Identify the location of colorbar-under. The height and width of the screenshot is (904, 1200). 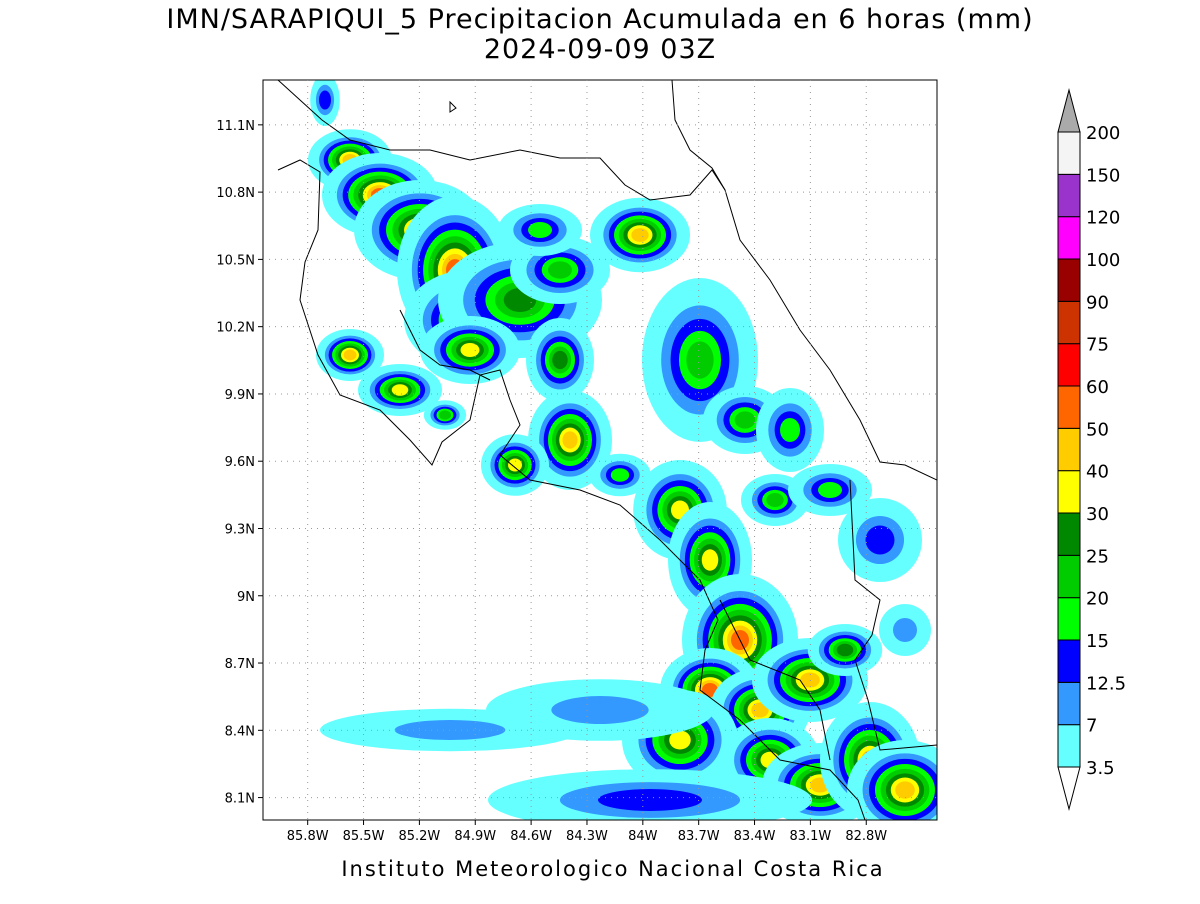
(1069, 788).